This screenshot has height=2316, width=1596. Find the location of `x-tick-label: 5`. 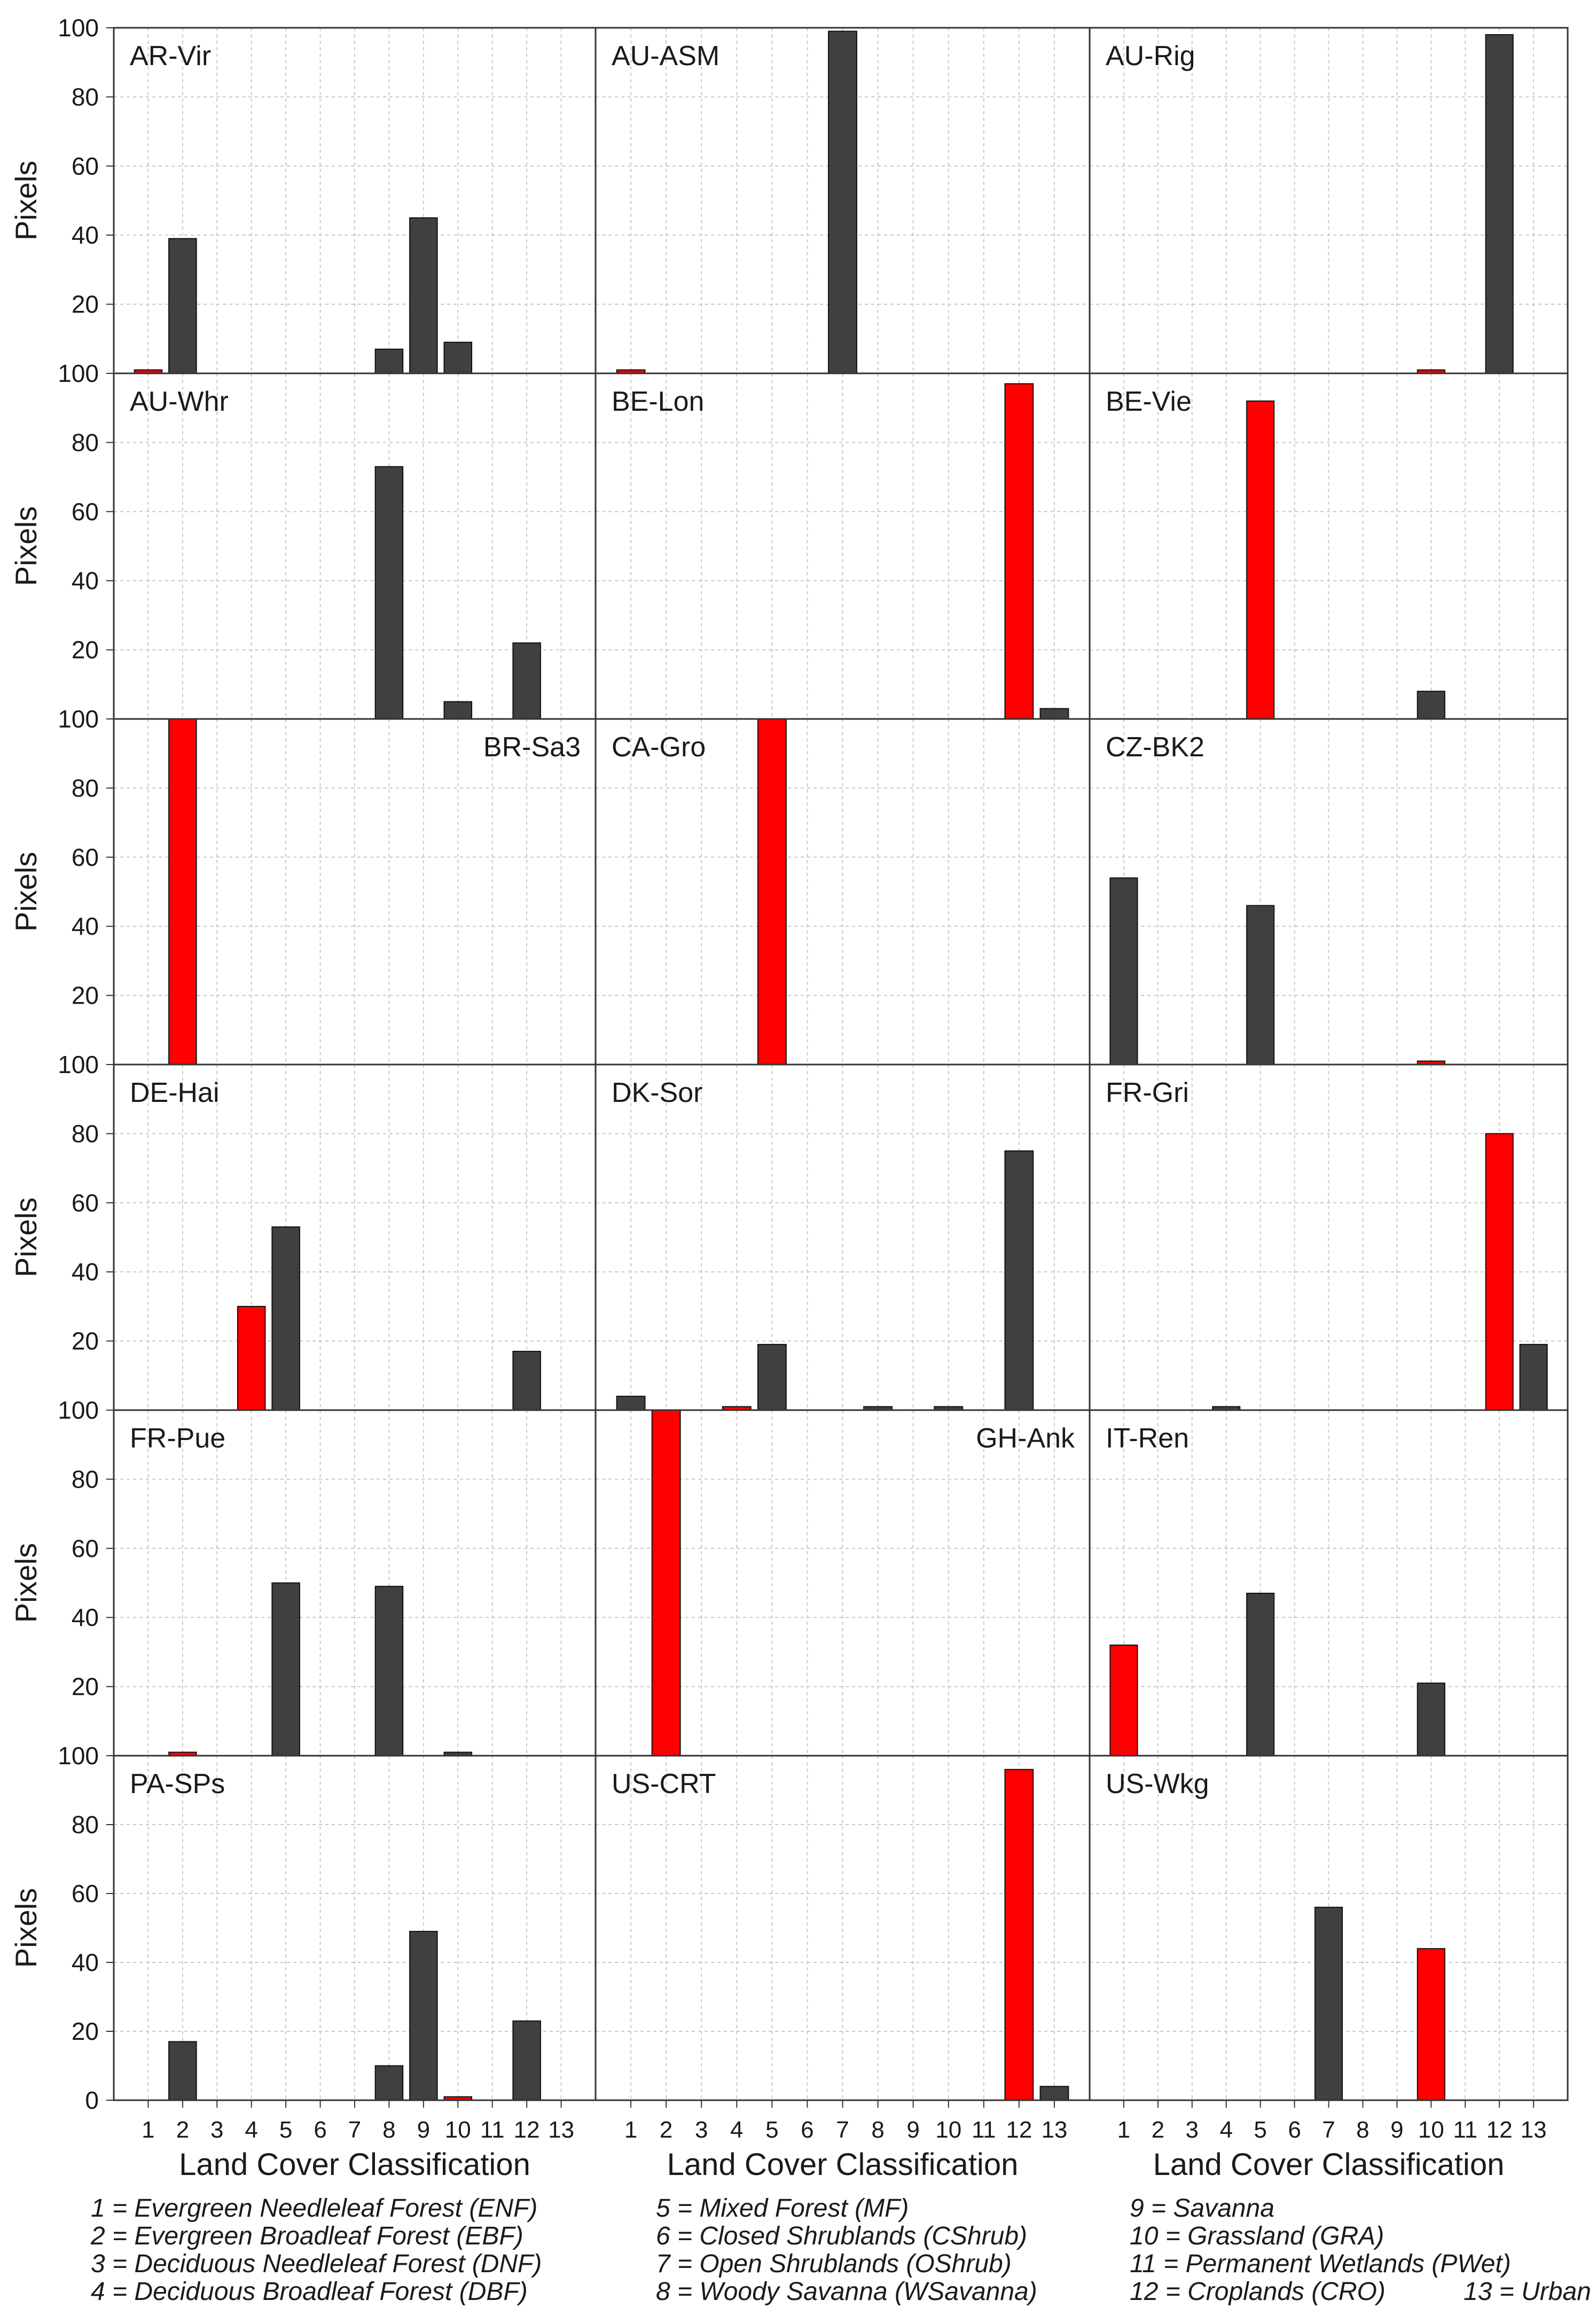

x-tick-label: 5 is located at coordinates (771, 2130).